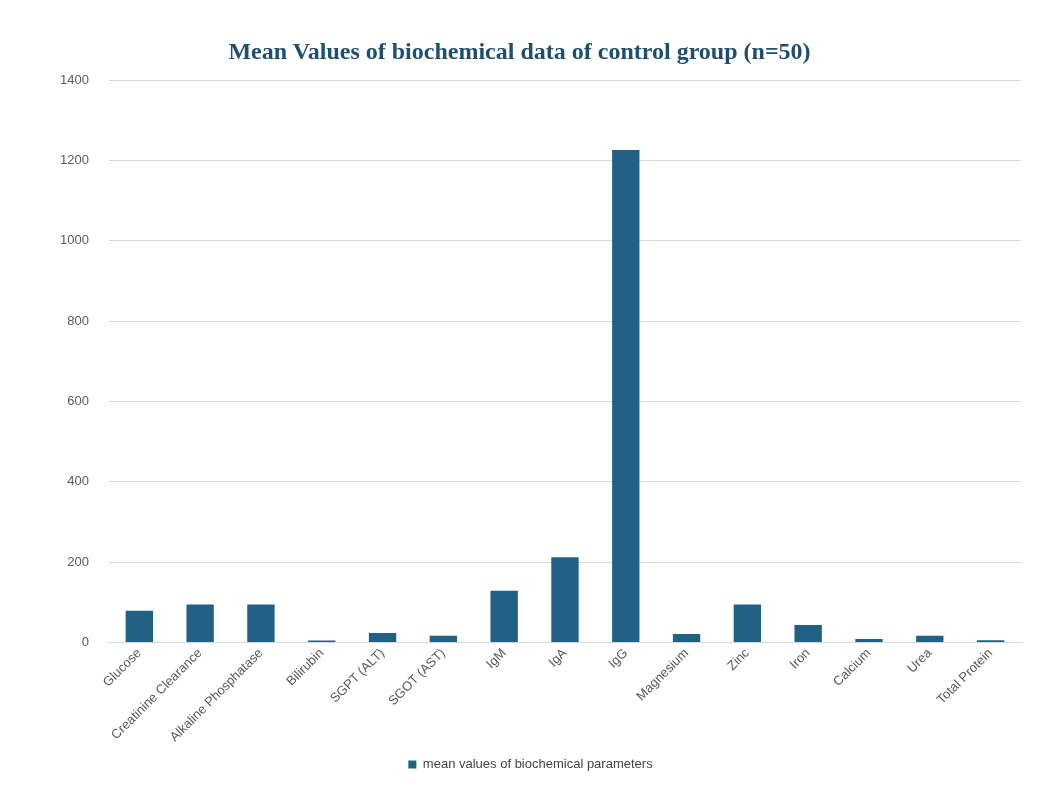 The width and height of the screenshot is (1039, 795). What do you see at coordinates (74, 79) in the screenshot?
I see `y-tick-label: 1400` at bounding box center [74, 79].